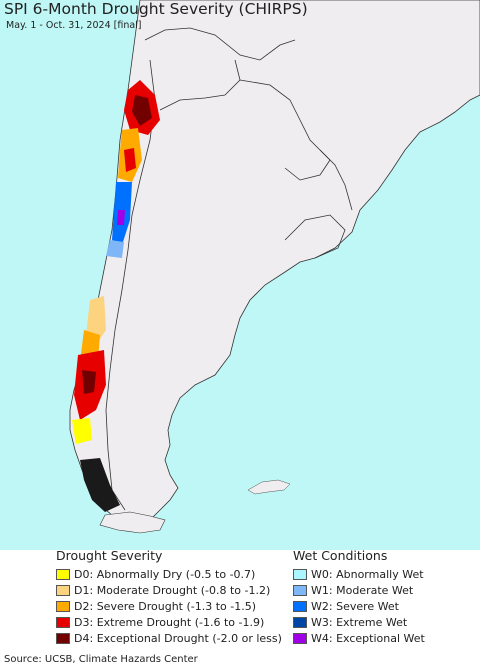  What do you see at coordinates (63, 574) in the screenshot?
I see `swatch-d0` at bounding box center [63, 574].